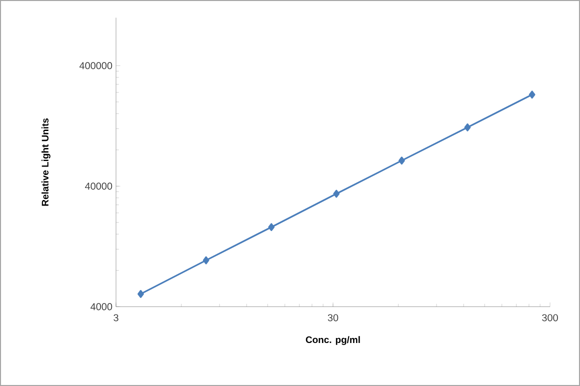 Image resolution: width=580 pixels, height=386 pixels. What do you see at coordinates (95, 66) in the screenshot?
I see `y-tick-label: 400000` at bounding box center [95, 66].